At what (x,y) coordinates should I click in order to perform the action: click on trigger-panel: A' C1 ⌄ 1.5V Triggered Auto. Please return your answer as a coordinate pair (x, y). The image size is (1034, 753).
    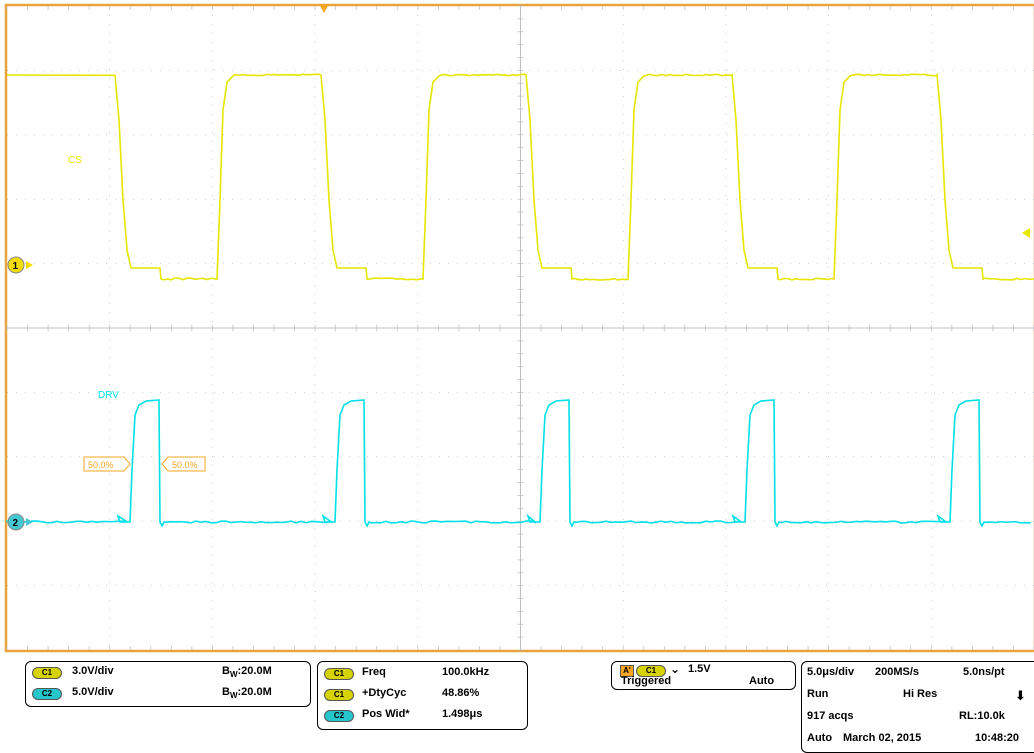
    Looking at the image, I should click on (703, 675).